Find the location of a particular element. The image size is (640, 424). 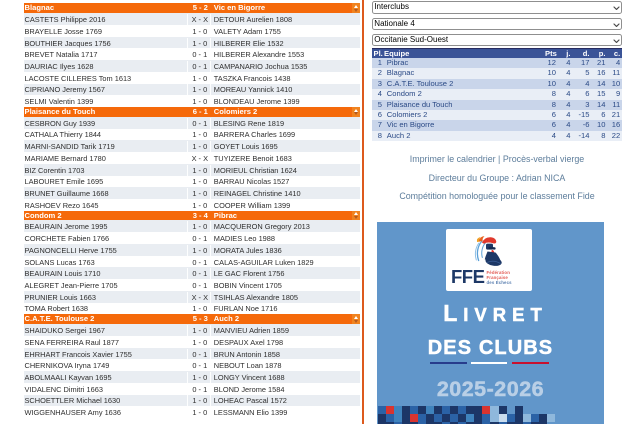

svg-text: FFE is located at coordinates (468, 276).